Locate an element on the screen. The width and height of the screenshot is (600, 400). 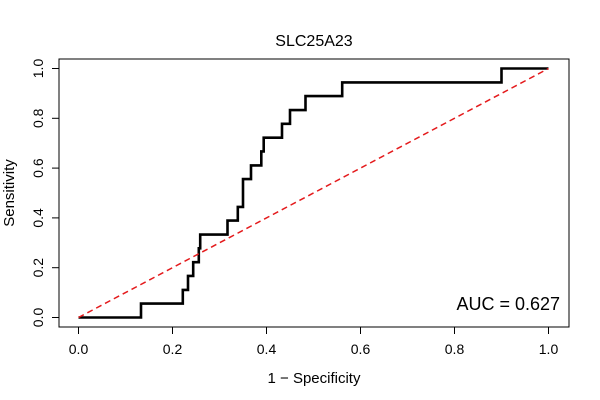
y-axis-label: Sensitivity is located at coordinates (9, 193).